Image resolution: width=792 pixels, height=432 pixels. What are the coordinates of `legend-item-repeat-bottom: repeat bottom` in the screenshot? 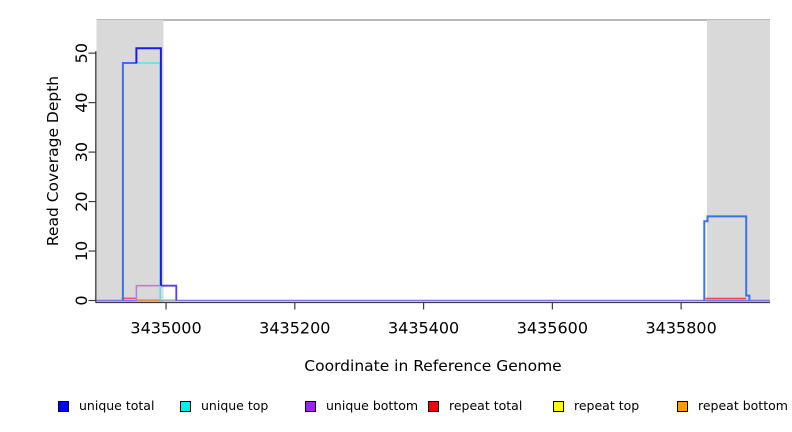 It's located at (732, 406).